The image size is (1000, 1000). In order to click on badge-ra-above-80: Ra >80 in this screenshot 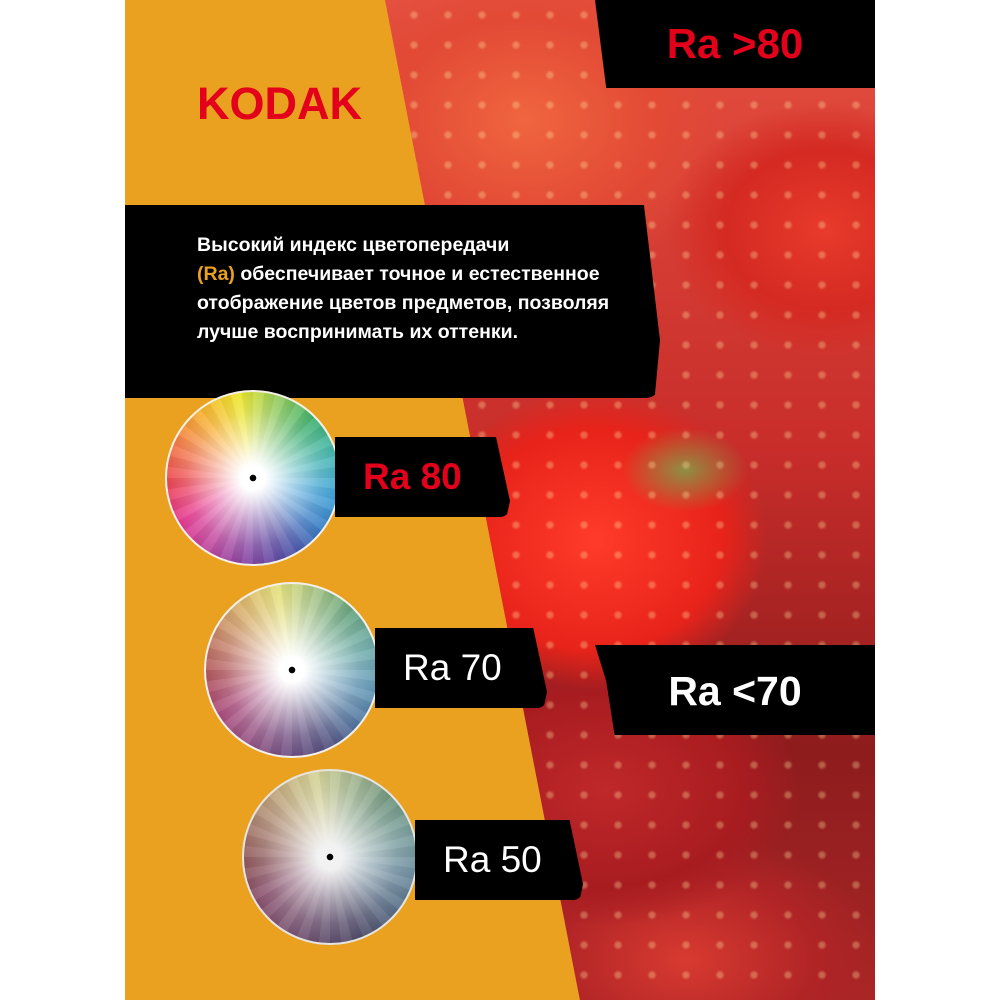, I will do `click(735, 44)`.